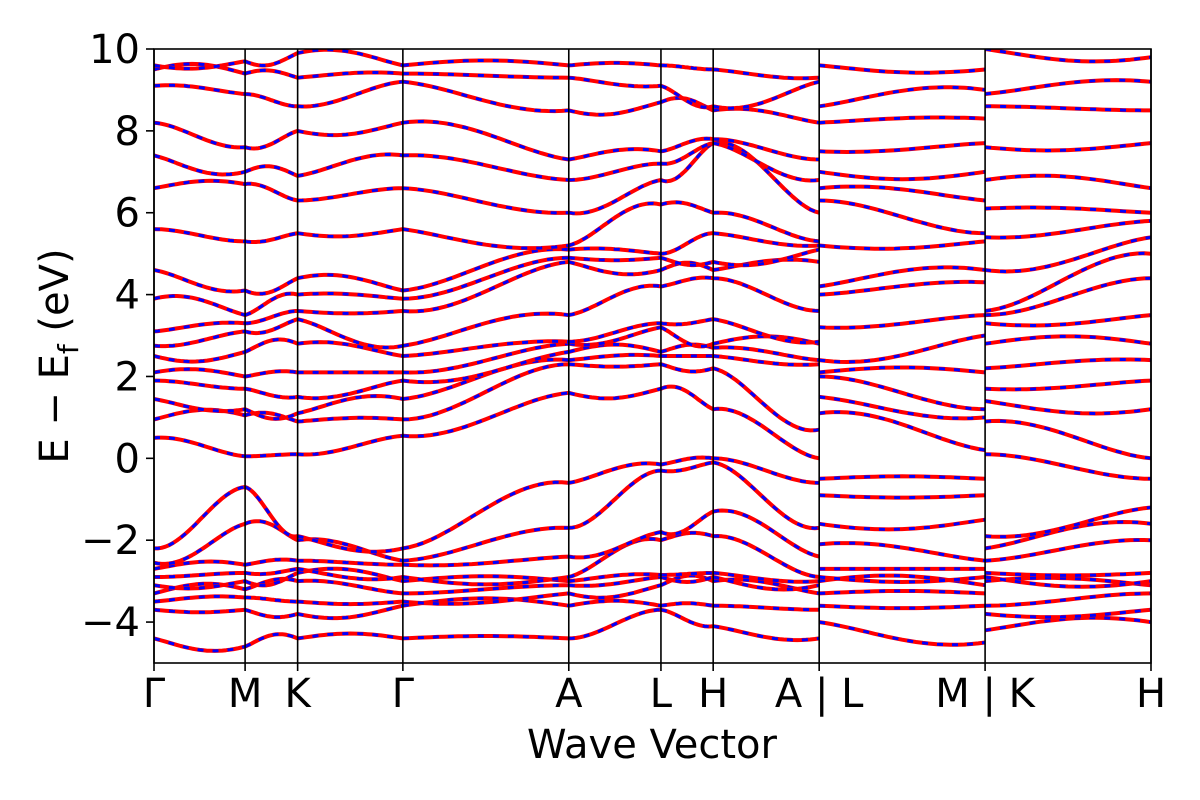 The height and width of the screenshot is (800, 1200). I want to click on y-tick-label: 6, so click(127, 214).